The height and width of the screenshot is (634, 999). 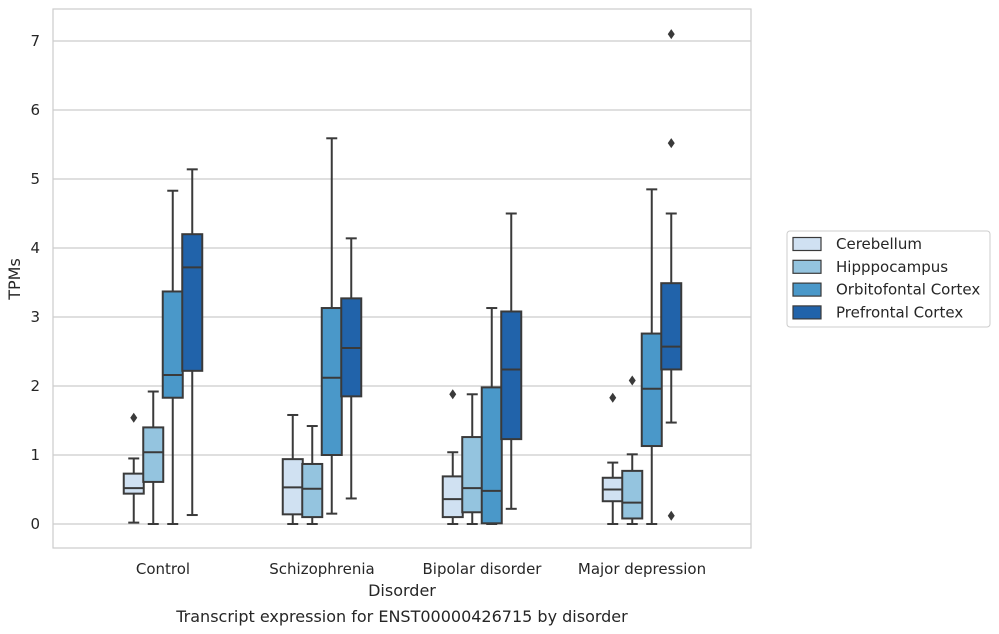 I want to click on x-tick-label: Major depression, so click(x=642, y=569).